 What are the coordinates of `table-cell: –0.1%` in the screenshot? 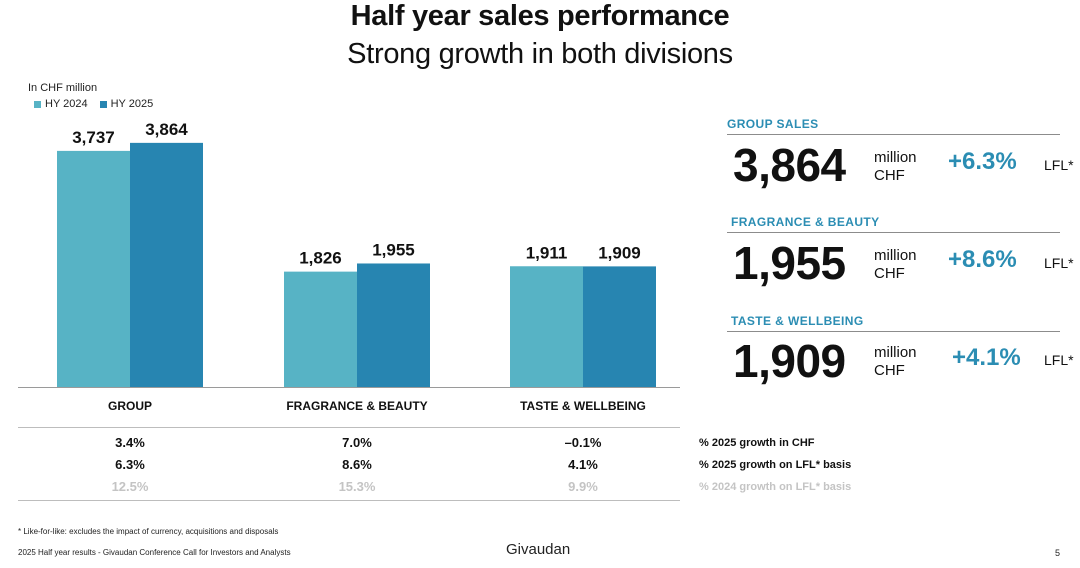 It's located at (583, 442).